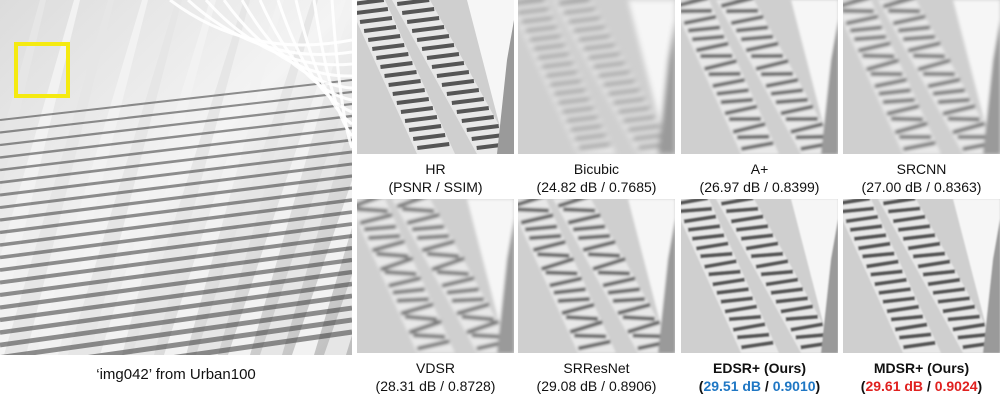 This screenshot has width=1000, height=403. I want to click on psnr-value: 29.51 dB, so click(732, 386).